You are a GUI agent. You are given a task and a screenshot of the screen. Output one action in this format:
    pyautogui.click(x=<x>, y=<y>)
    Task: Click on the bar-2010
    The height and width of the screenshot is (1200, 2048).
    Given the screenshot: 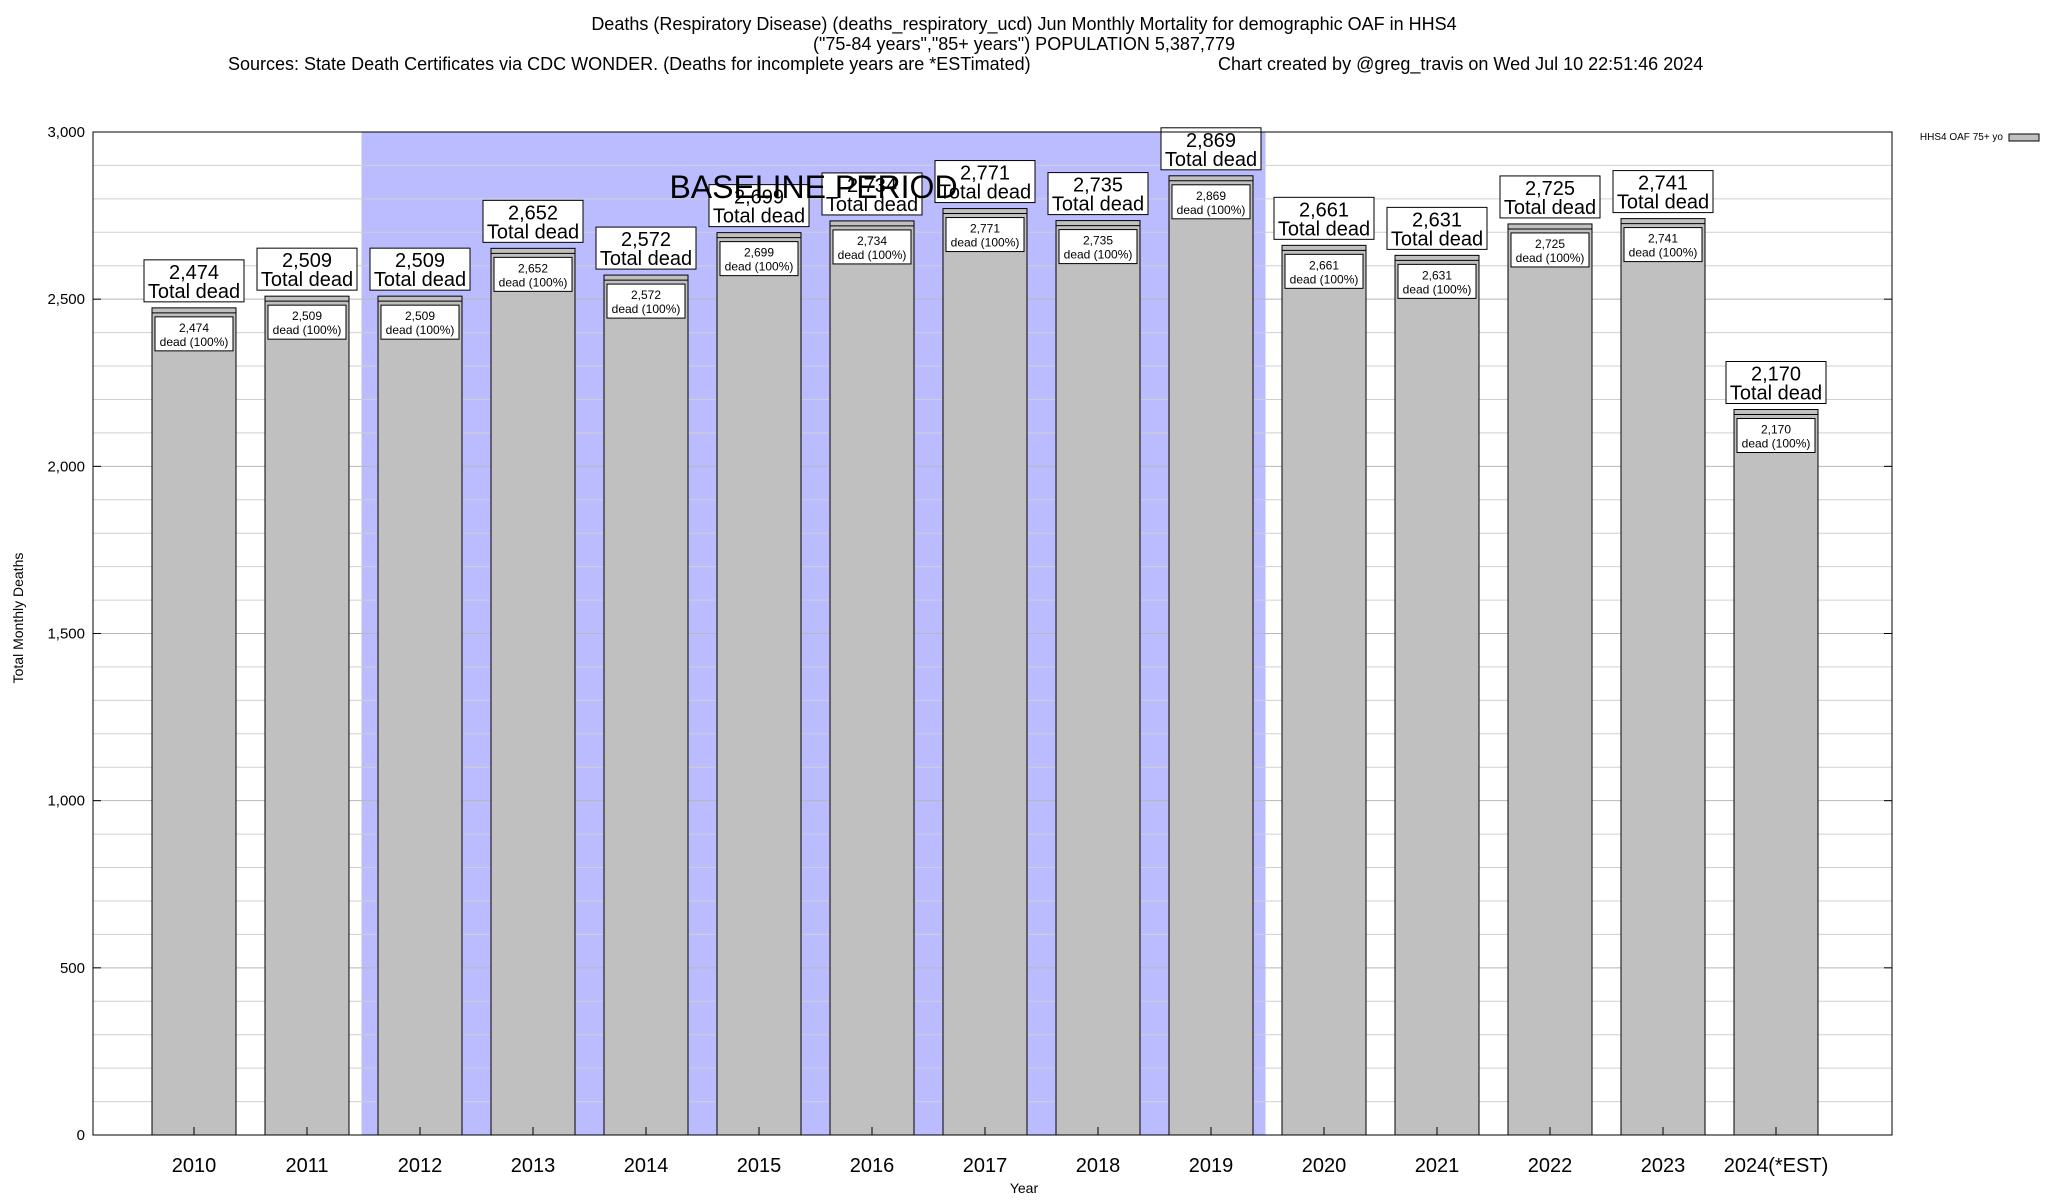 What is the action you would take?
    pyautogui.click(x=194, y=721)
    